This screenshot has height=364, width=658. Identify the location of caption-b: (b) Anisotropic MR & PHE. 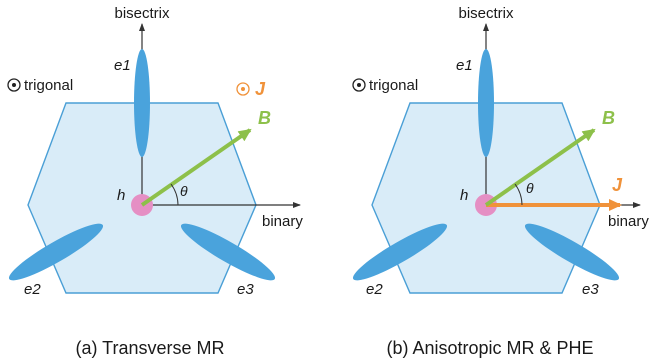
(489, 348).